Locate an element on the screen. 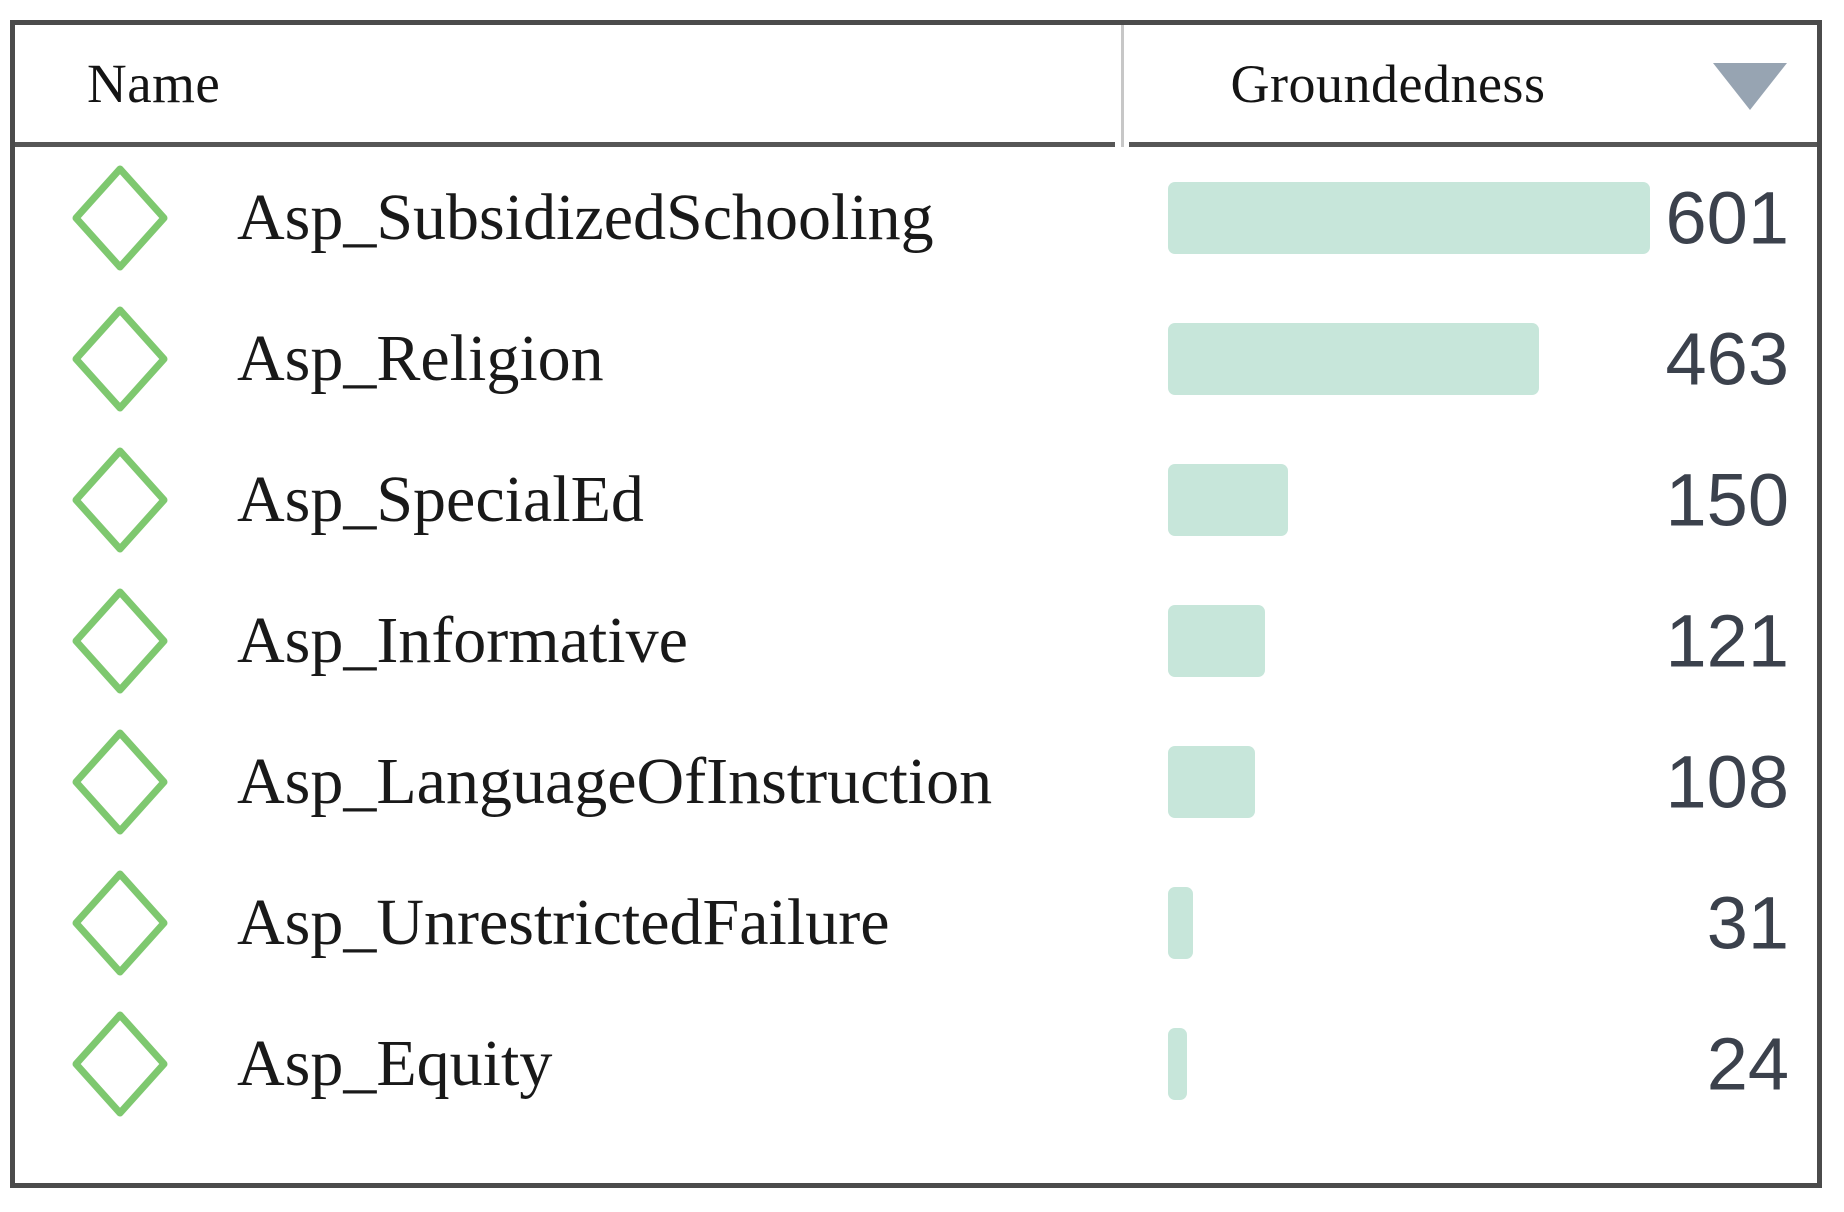 Image resolution: width=1844 pixels, height=1212 pixels. table-row: Asp_LanguageOfInstruction 108 is located at coordinates (916, 781).